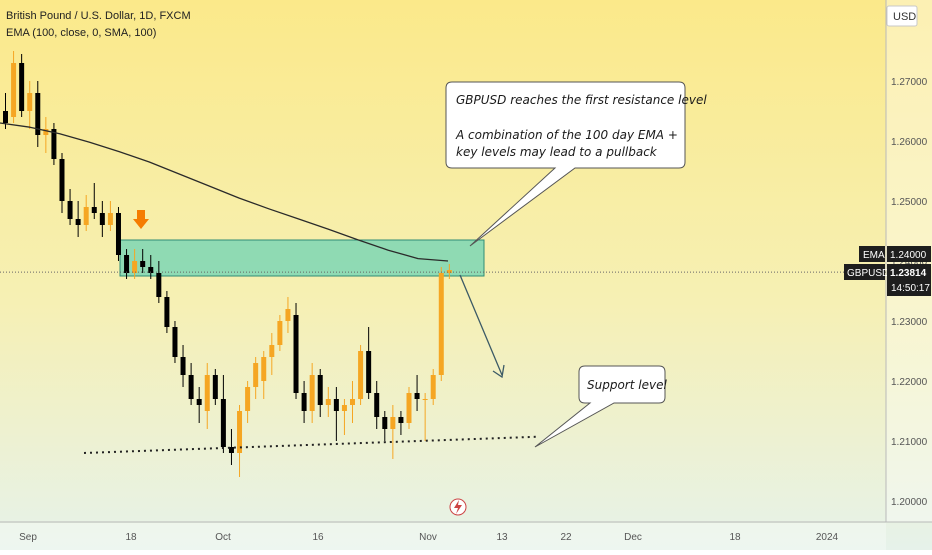 The height and width of the screenshot is (555, 932). What do you see at coordinates (81, 33) in the screenshot?
I see `indicator-label: EMA (100, close, 0, SMA, 100)` at bounding box center [81, 33].